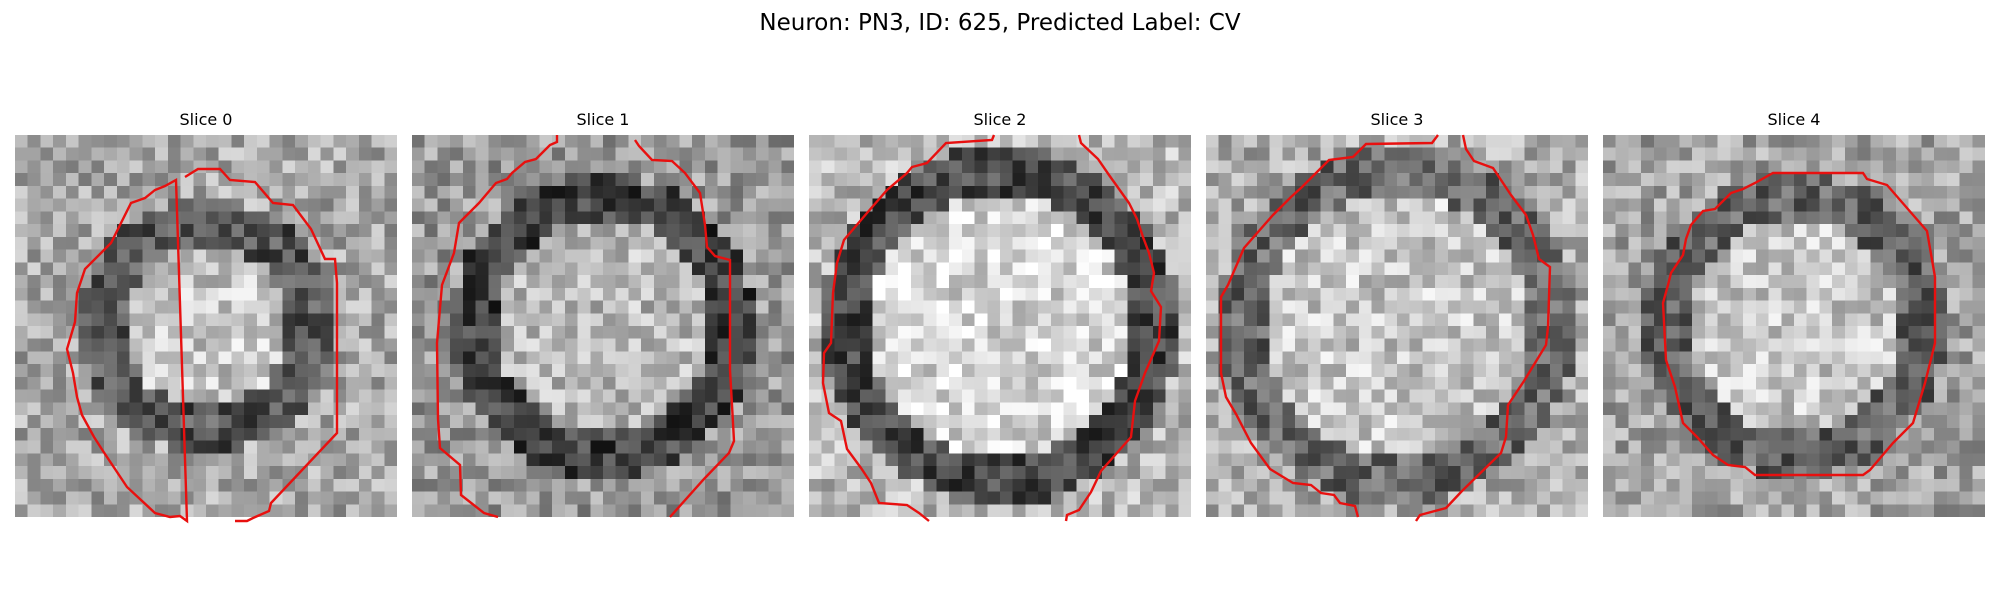  What do you see at coordinates (1794, 119) in the screenshot?
I see `slice-title: Slice 4` at bounding box center [1794, 119].